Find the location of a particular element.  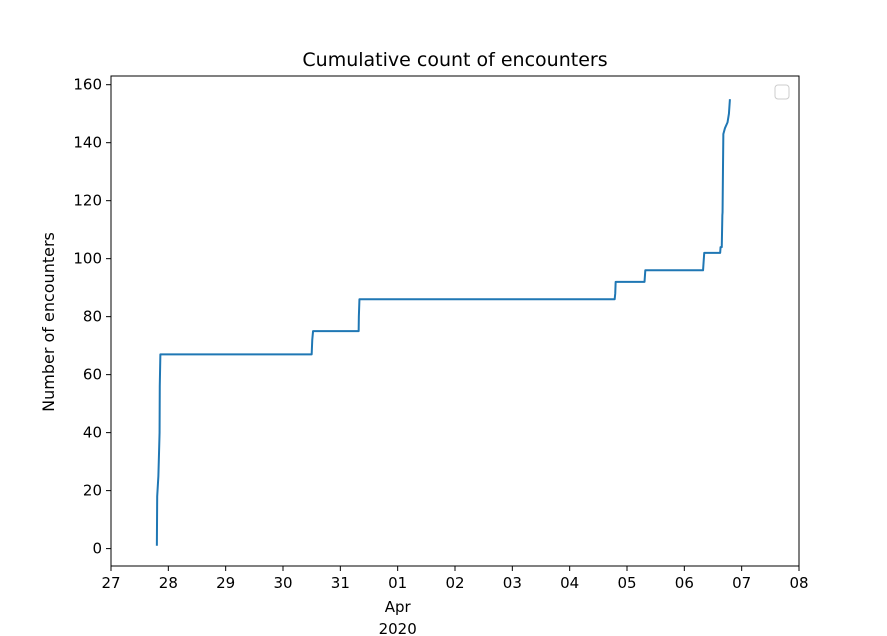

y-tick-label: 160 is located at coordinates (87, 85).